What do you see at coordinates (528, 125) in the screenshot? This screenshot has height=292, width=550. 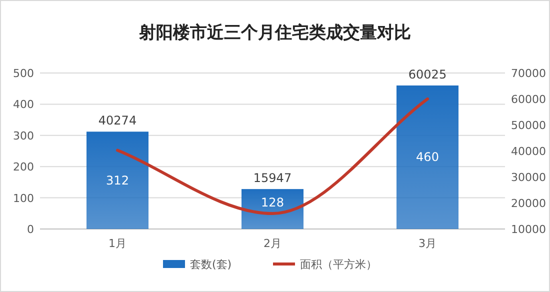 I see `y2-tick-label: 50000` at bounding box center [528, 125].